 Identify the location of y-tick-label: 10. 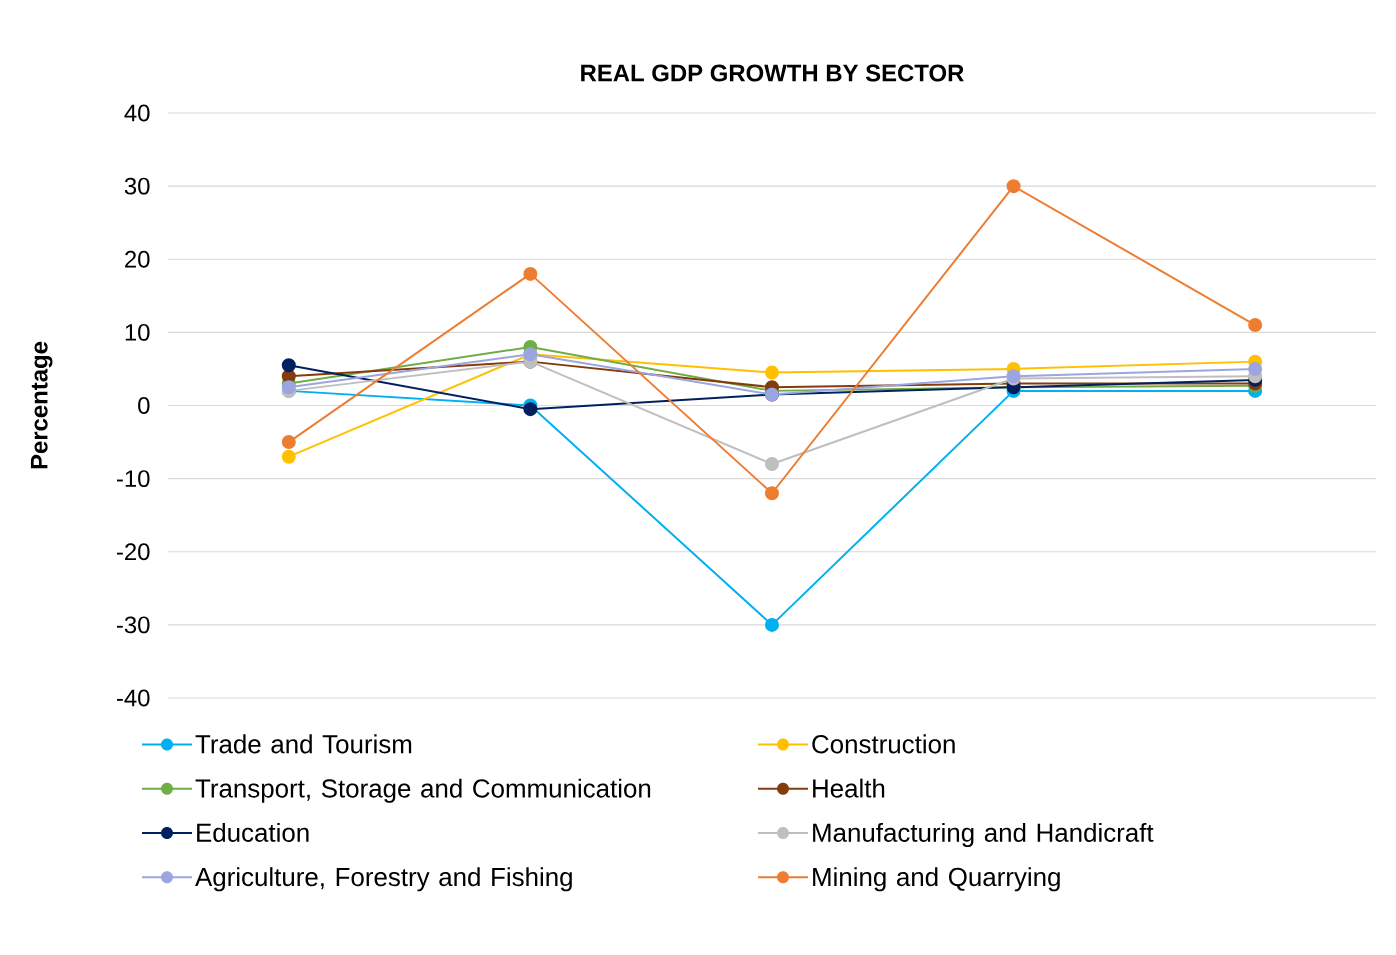
(137, 332).